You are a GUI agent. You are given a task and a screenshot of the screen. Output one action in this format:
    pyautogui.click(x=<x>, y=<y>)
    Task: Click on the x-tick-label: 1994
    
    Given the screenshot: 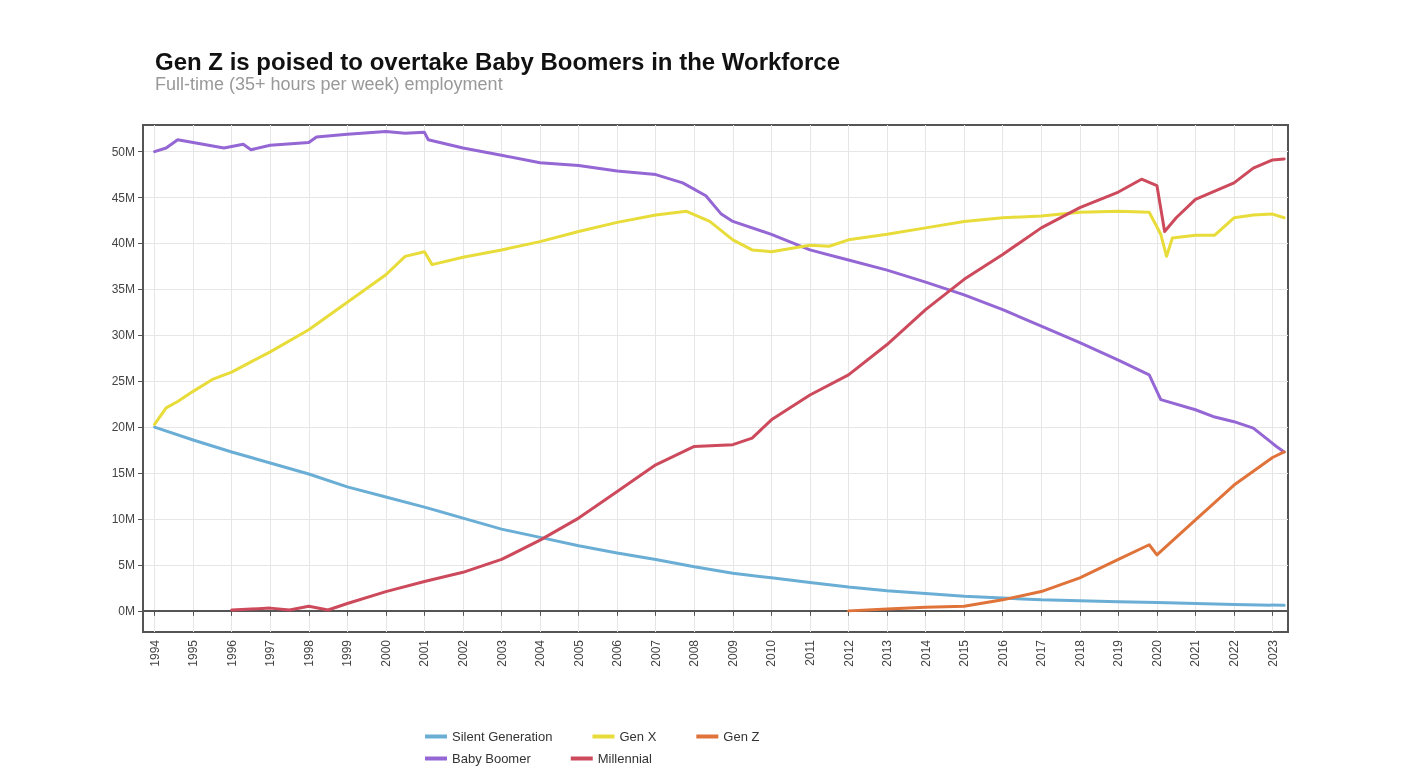 What is the action you would take?
    pyautogui.click(x=154, y=653)
    